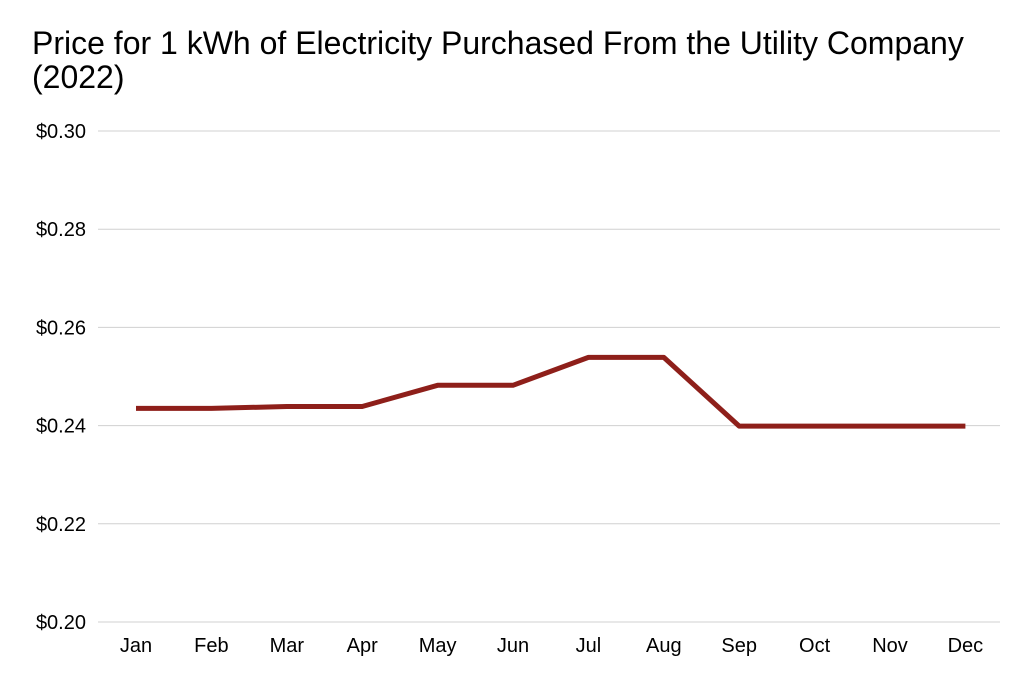  What do you see at coordinates (966, 646) in the screenshot?
I see `x-tick-label: Dec` at bounding box center [966, 646].